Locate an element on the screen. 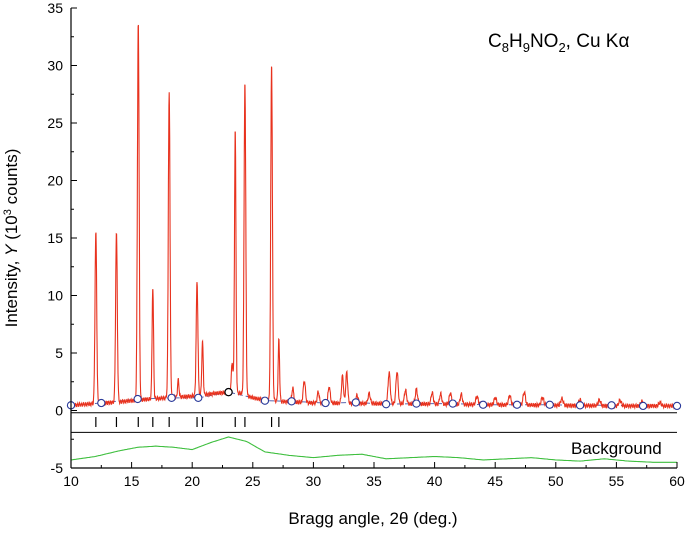 Image resolution: width=685 pixels, height=536 pixels. x-tick-label: 35 is located at coordinates (374, 481).